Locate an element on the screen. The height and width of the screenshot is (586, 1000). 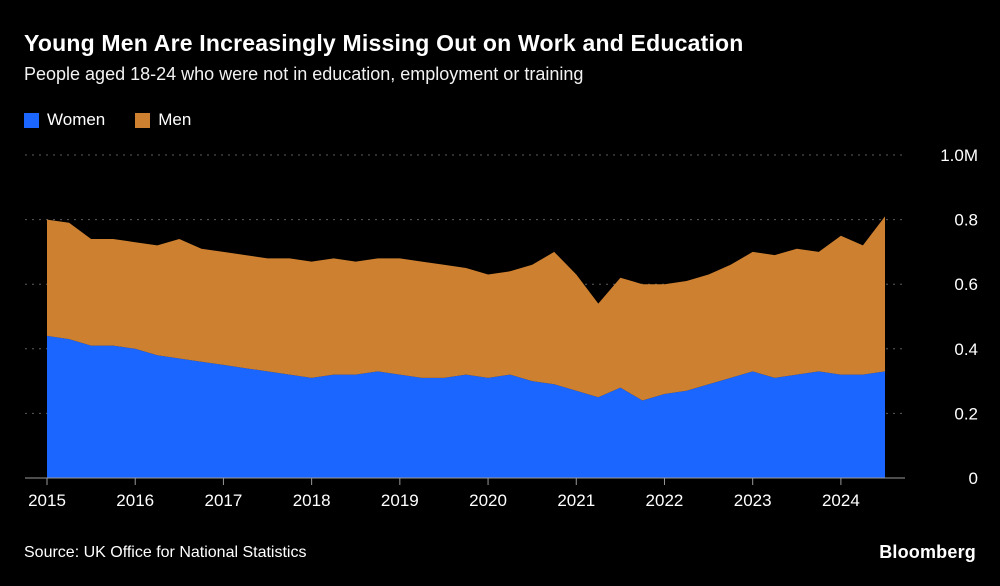
x-axis-label: 2022 is located at coordinates (665, 500).